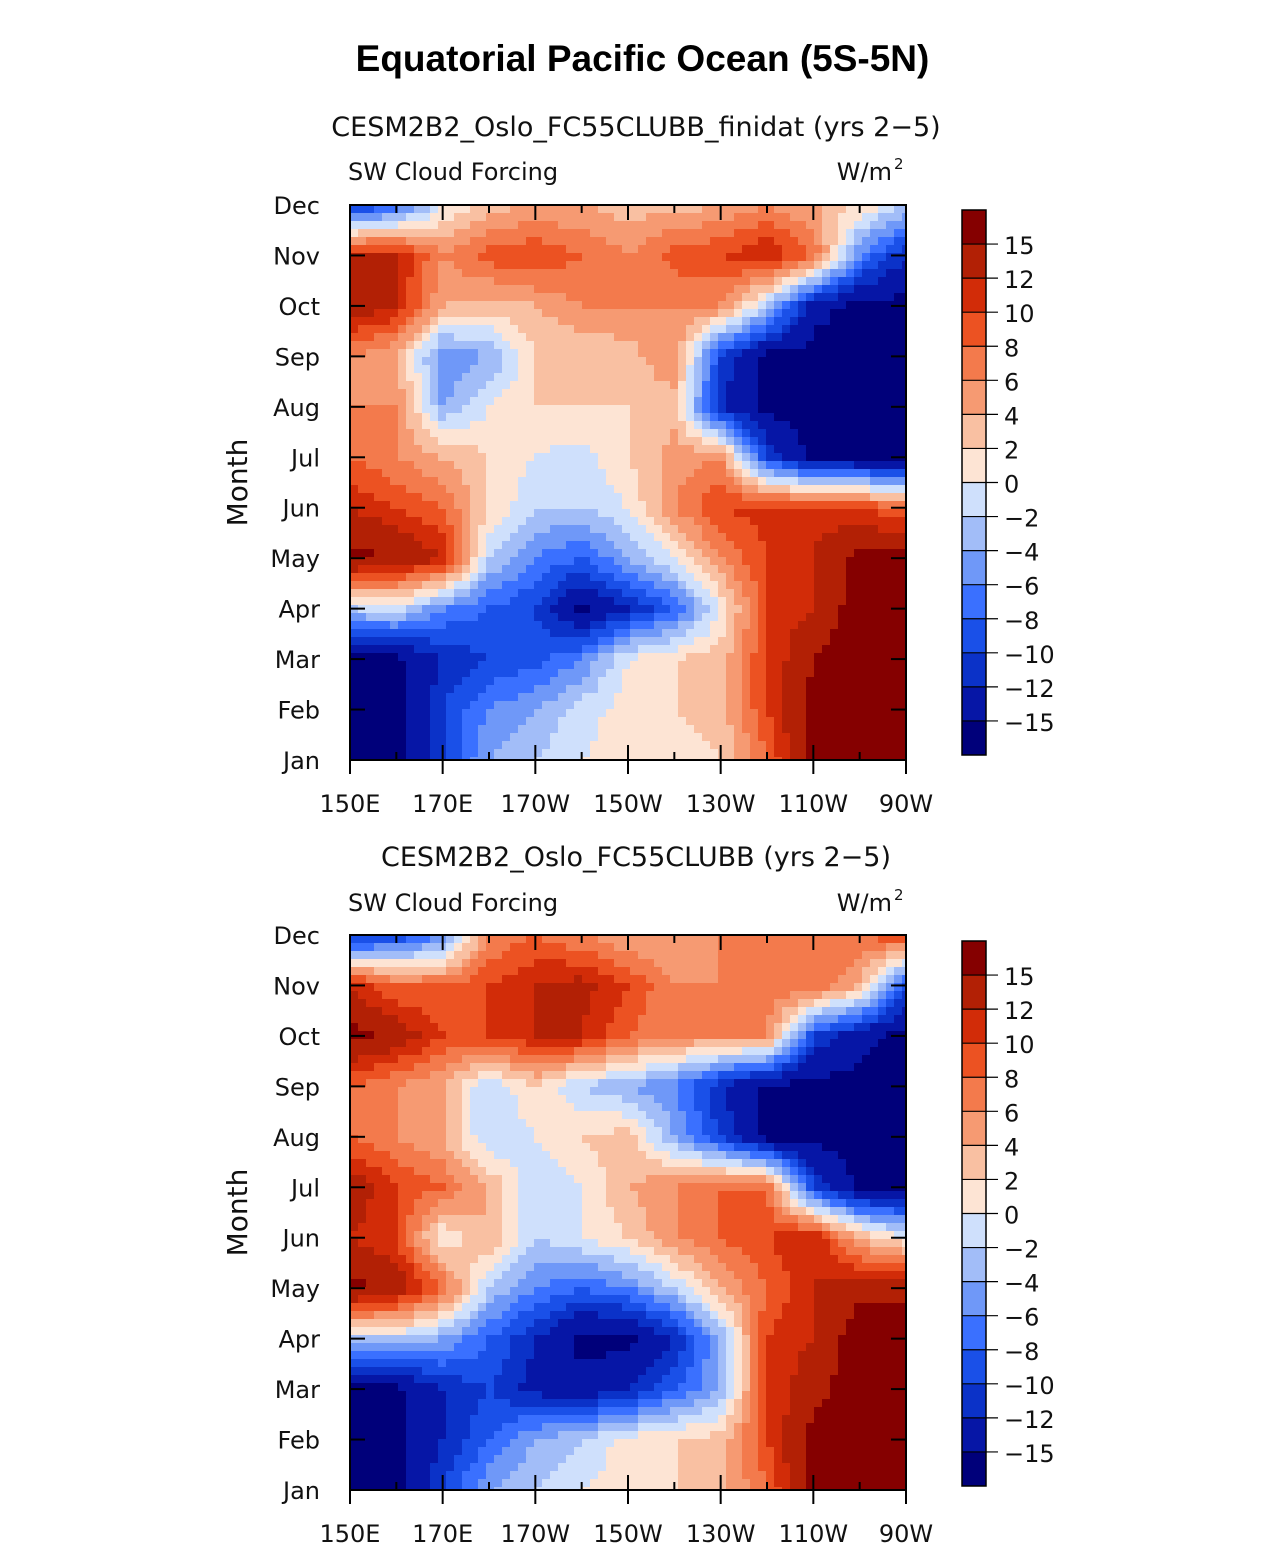 The image size is (1285, 1550). Describe the element at coordinates (974, 636) in the screenshot. I see `colorbar-swatch` at that location.